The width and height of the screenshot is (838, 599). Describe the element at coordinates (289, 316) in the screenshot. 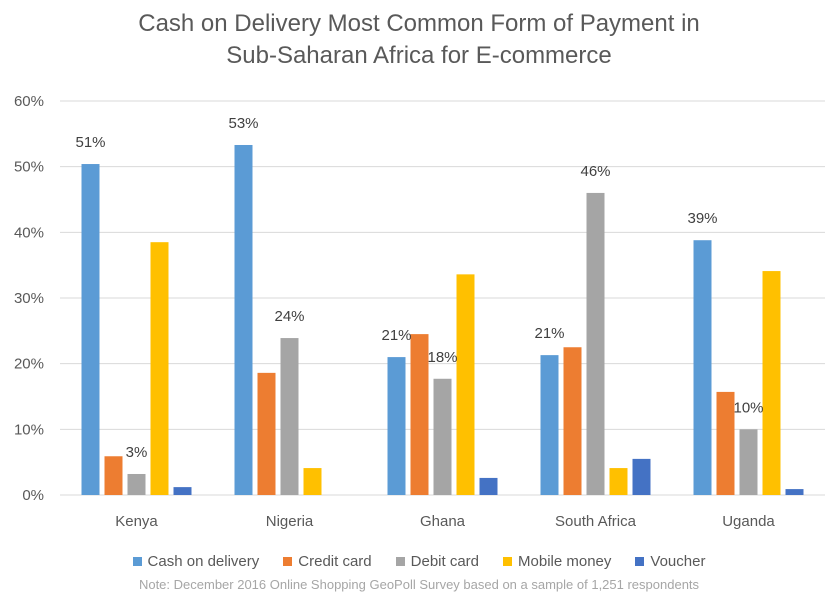

I see `data-label: 24%` at that location.